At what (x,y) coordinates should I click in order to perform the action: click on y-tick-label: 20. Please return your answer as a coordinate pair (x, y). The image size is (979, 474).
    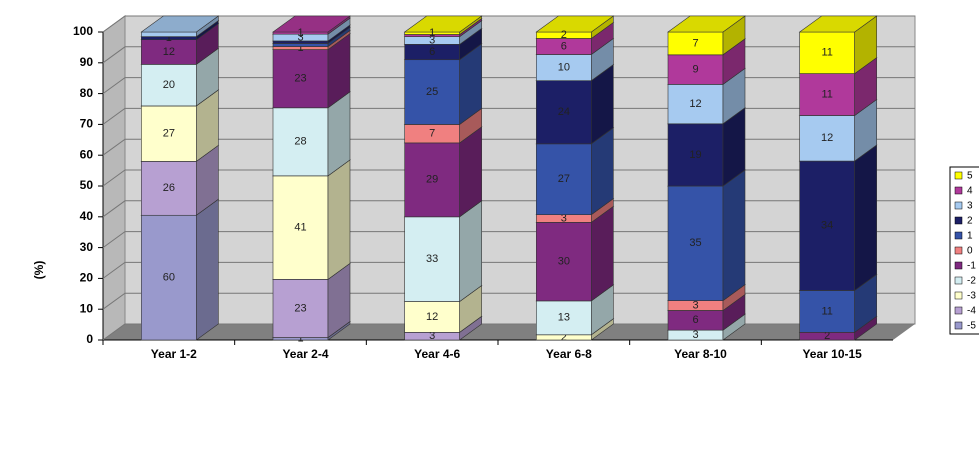
    Looking at the image, I should click on (87, 278).